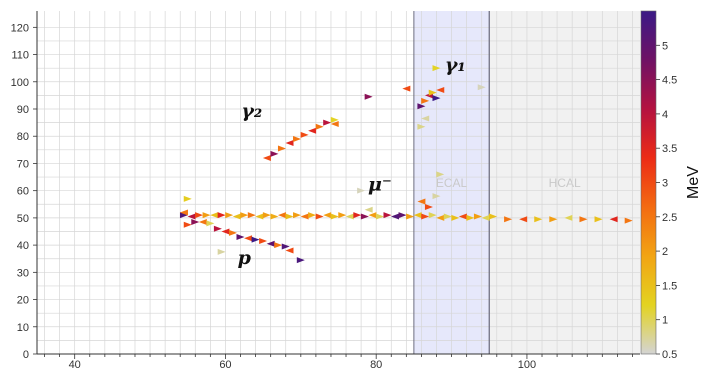  What do you see at coordinates (527, 365) in the screenshot?
I see `x-tick-label: 100` at bounding box center [527, 365].